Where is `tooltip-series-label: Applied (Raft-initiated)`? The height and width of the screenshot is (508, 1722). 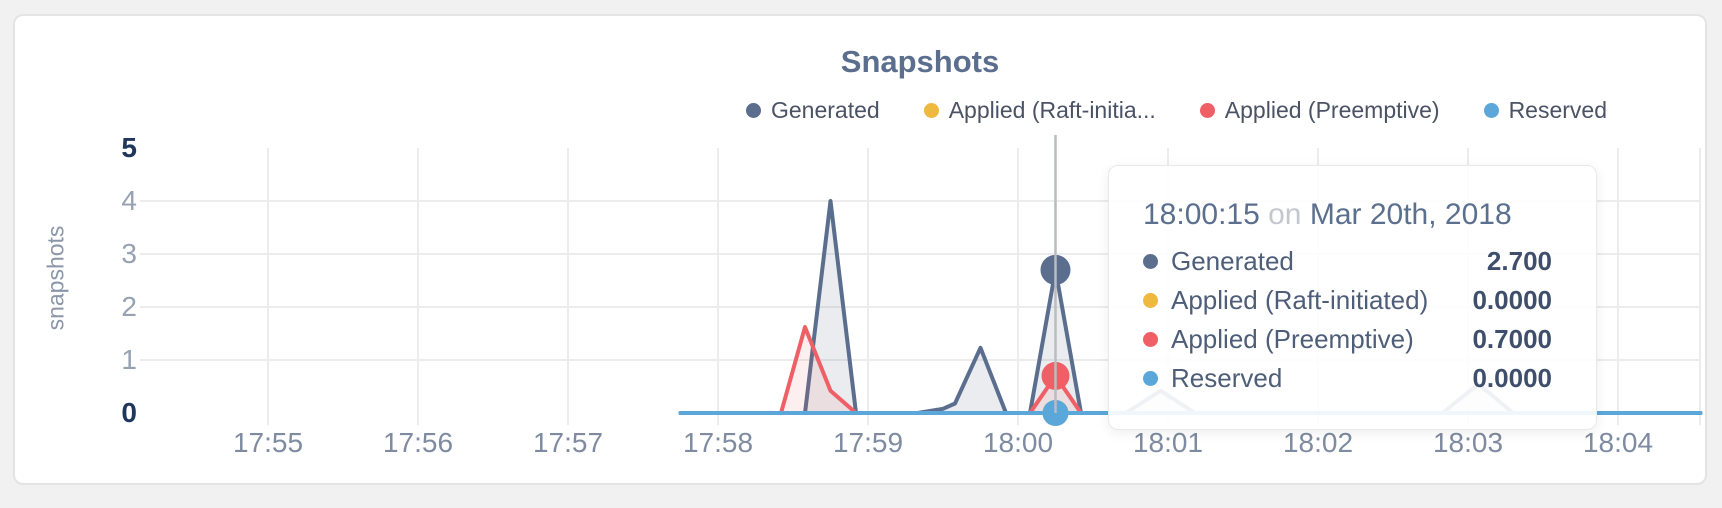
tooltip-series-label: Applied (Raft-initiated) is located at coordinates (1300, 300).